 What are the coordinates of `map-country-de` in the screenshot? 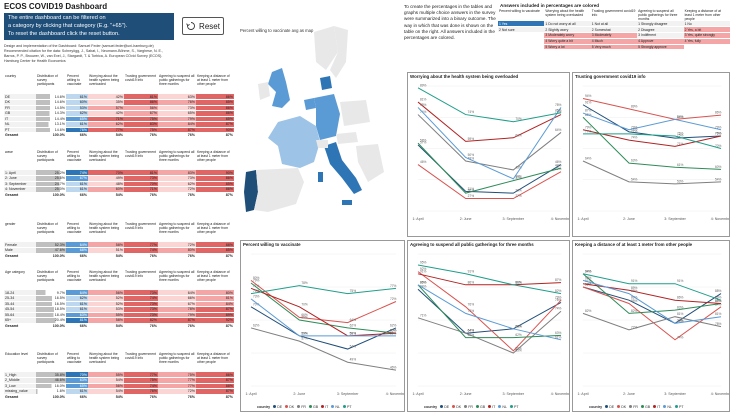 It's located at (327, 117).